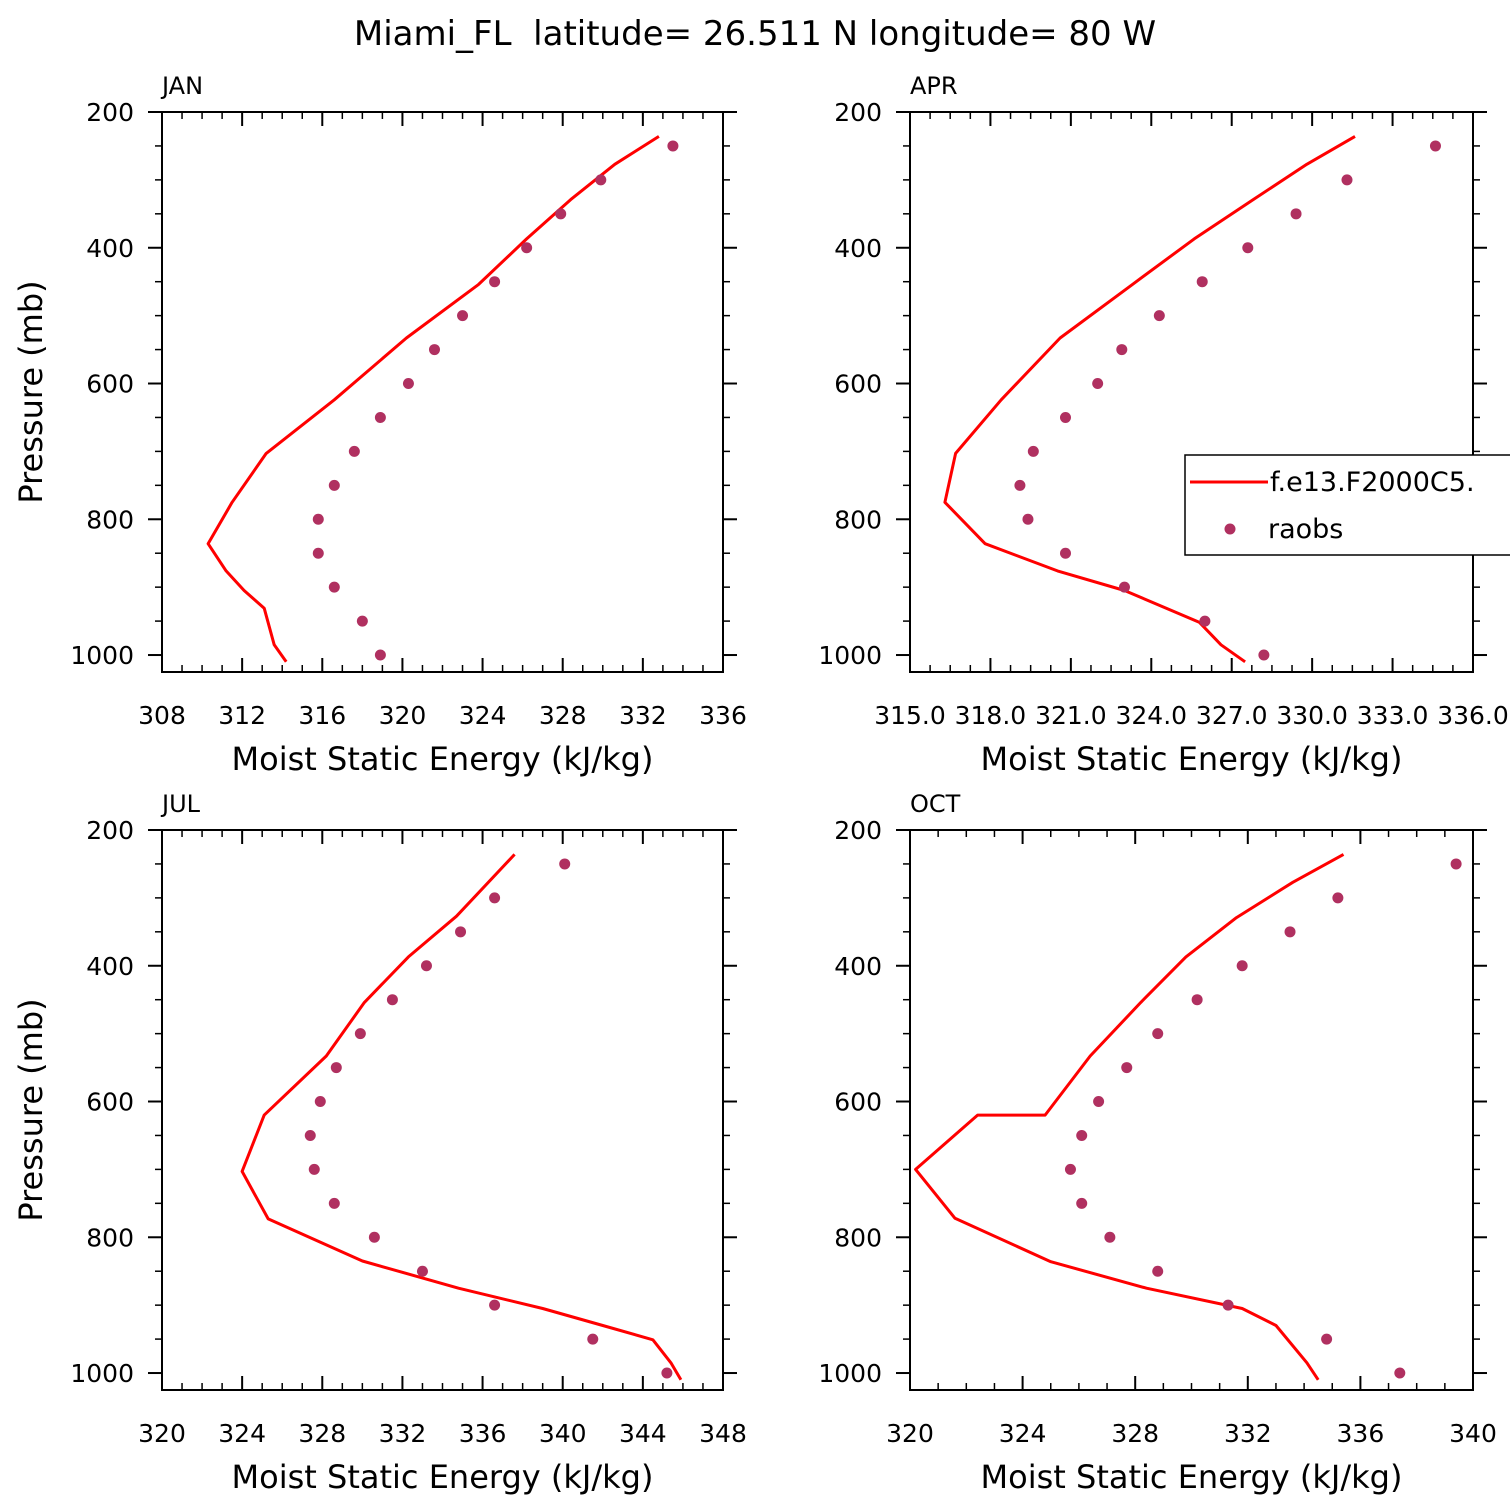 The image size is (1510, 1510). I want to click on x-tick-label: 316, so click(322, 715).